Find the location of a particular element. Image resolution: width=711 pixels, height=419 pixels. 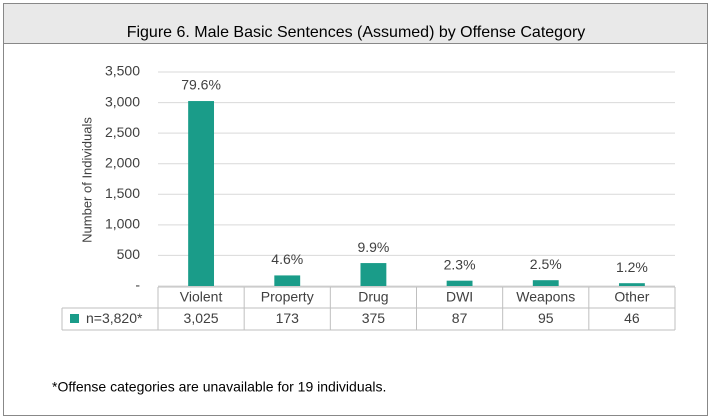

y-tick-label: 3,000 is located at coordinates (122, 101).